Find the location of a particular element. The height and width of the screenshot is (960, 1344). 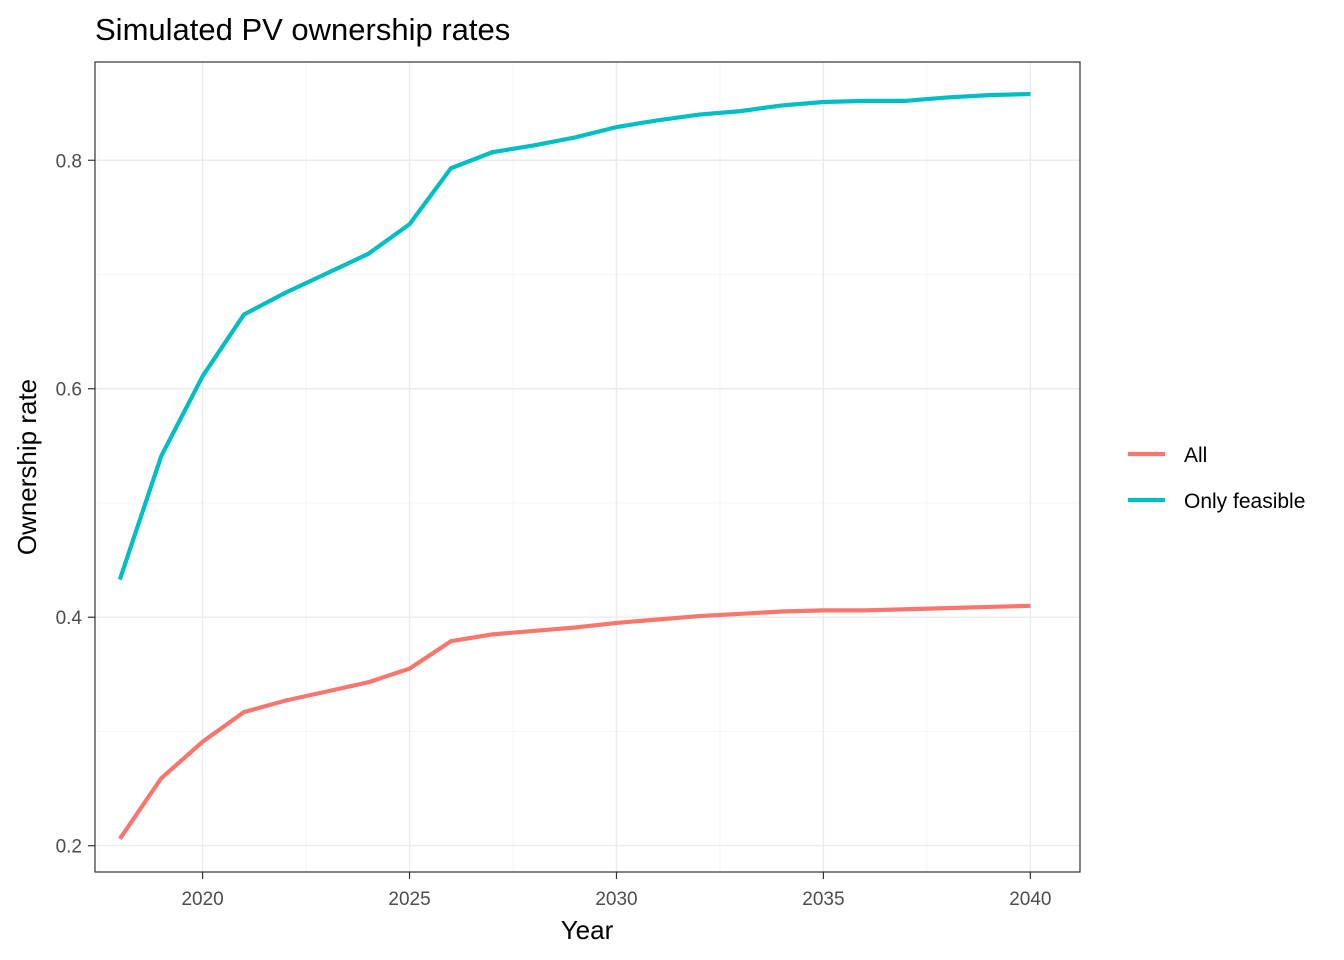

legend-label-all: All is located at coordinates (1195, 455).